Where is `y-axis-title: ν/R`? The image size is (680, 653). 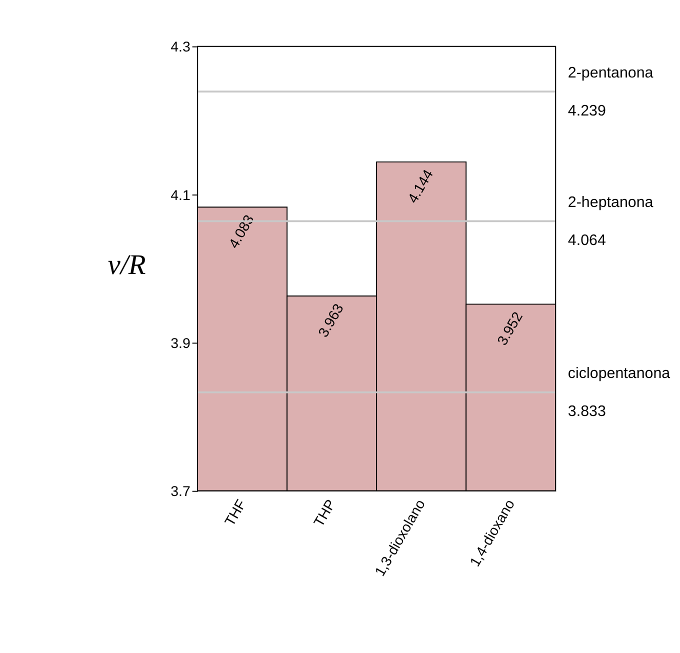
y-axis-title: ν/R is located at coordinates (127, 265).